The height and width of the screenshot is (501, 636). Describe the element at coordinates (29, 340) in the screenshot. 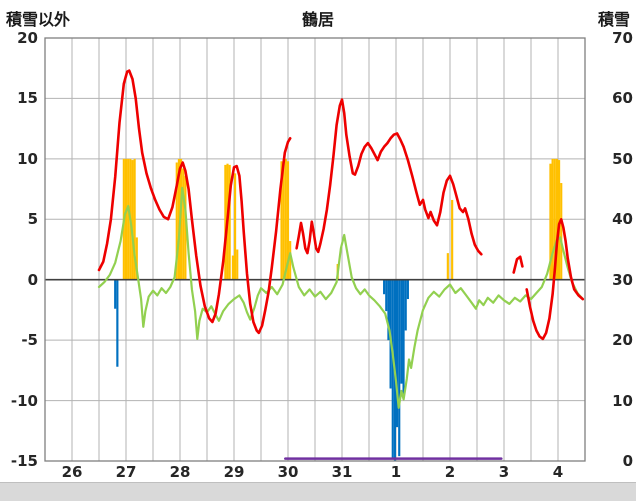

I see `left-axis-tick-label: -5` at that location.